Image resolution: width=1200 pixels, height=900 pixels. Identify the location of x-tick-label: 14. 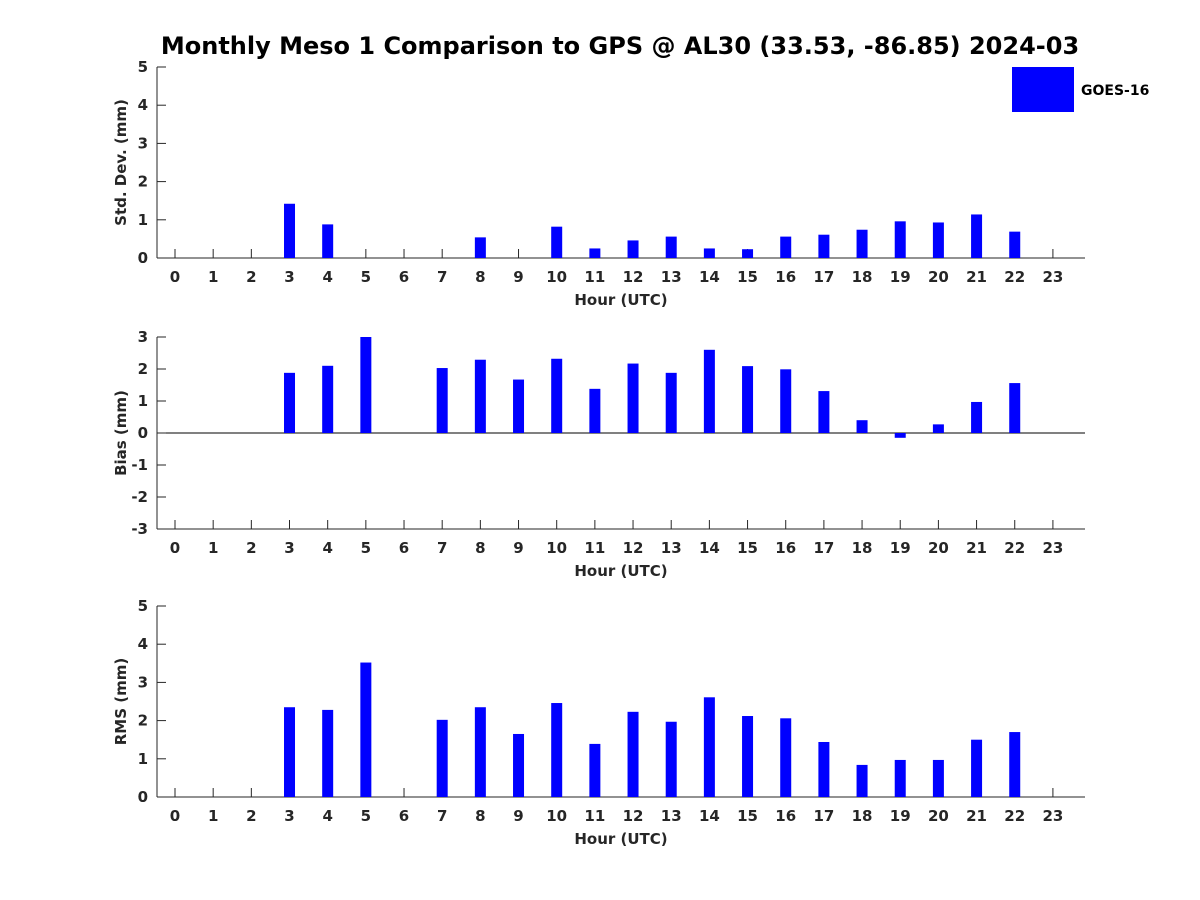
(709, 548).